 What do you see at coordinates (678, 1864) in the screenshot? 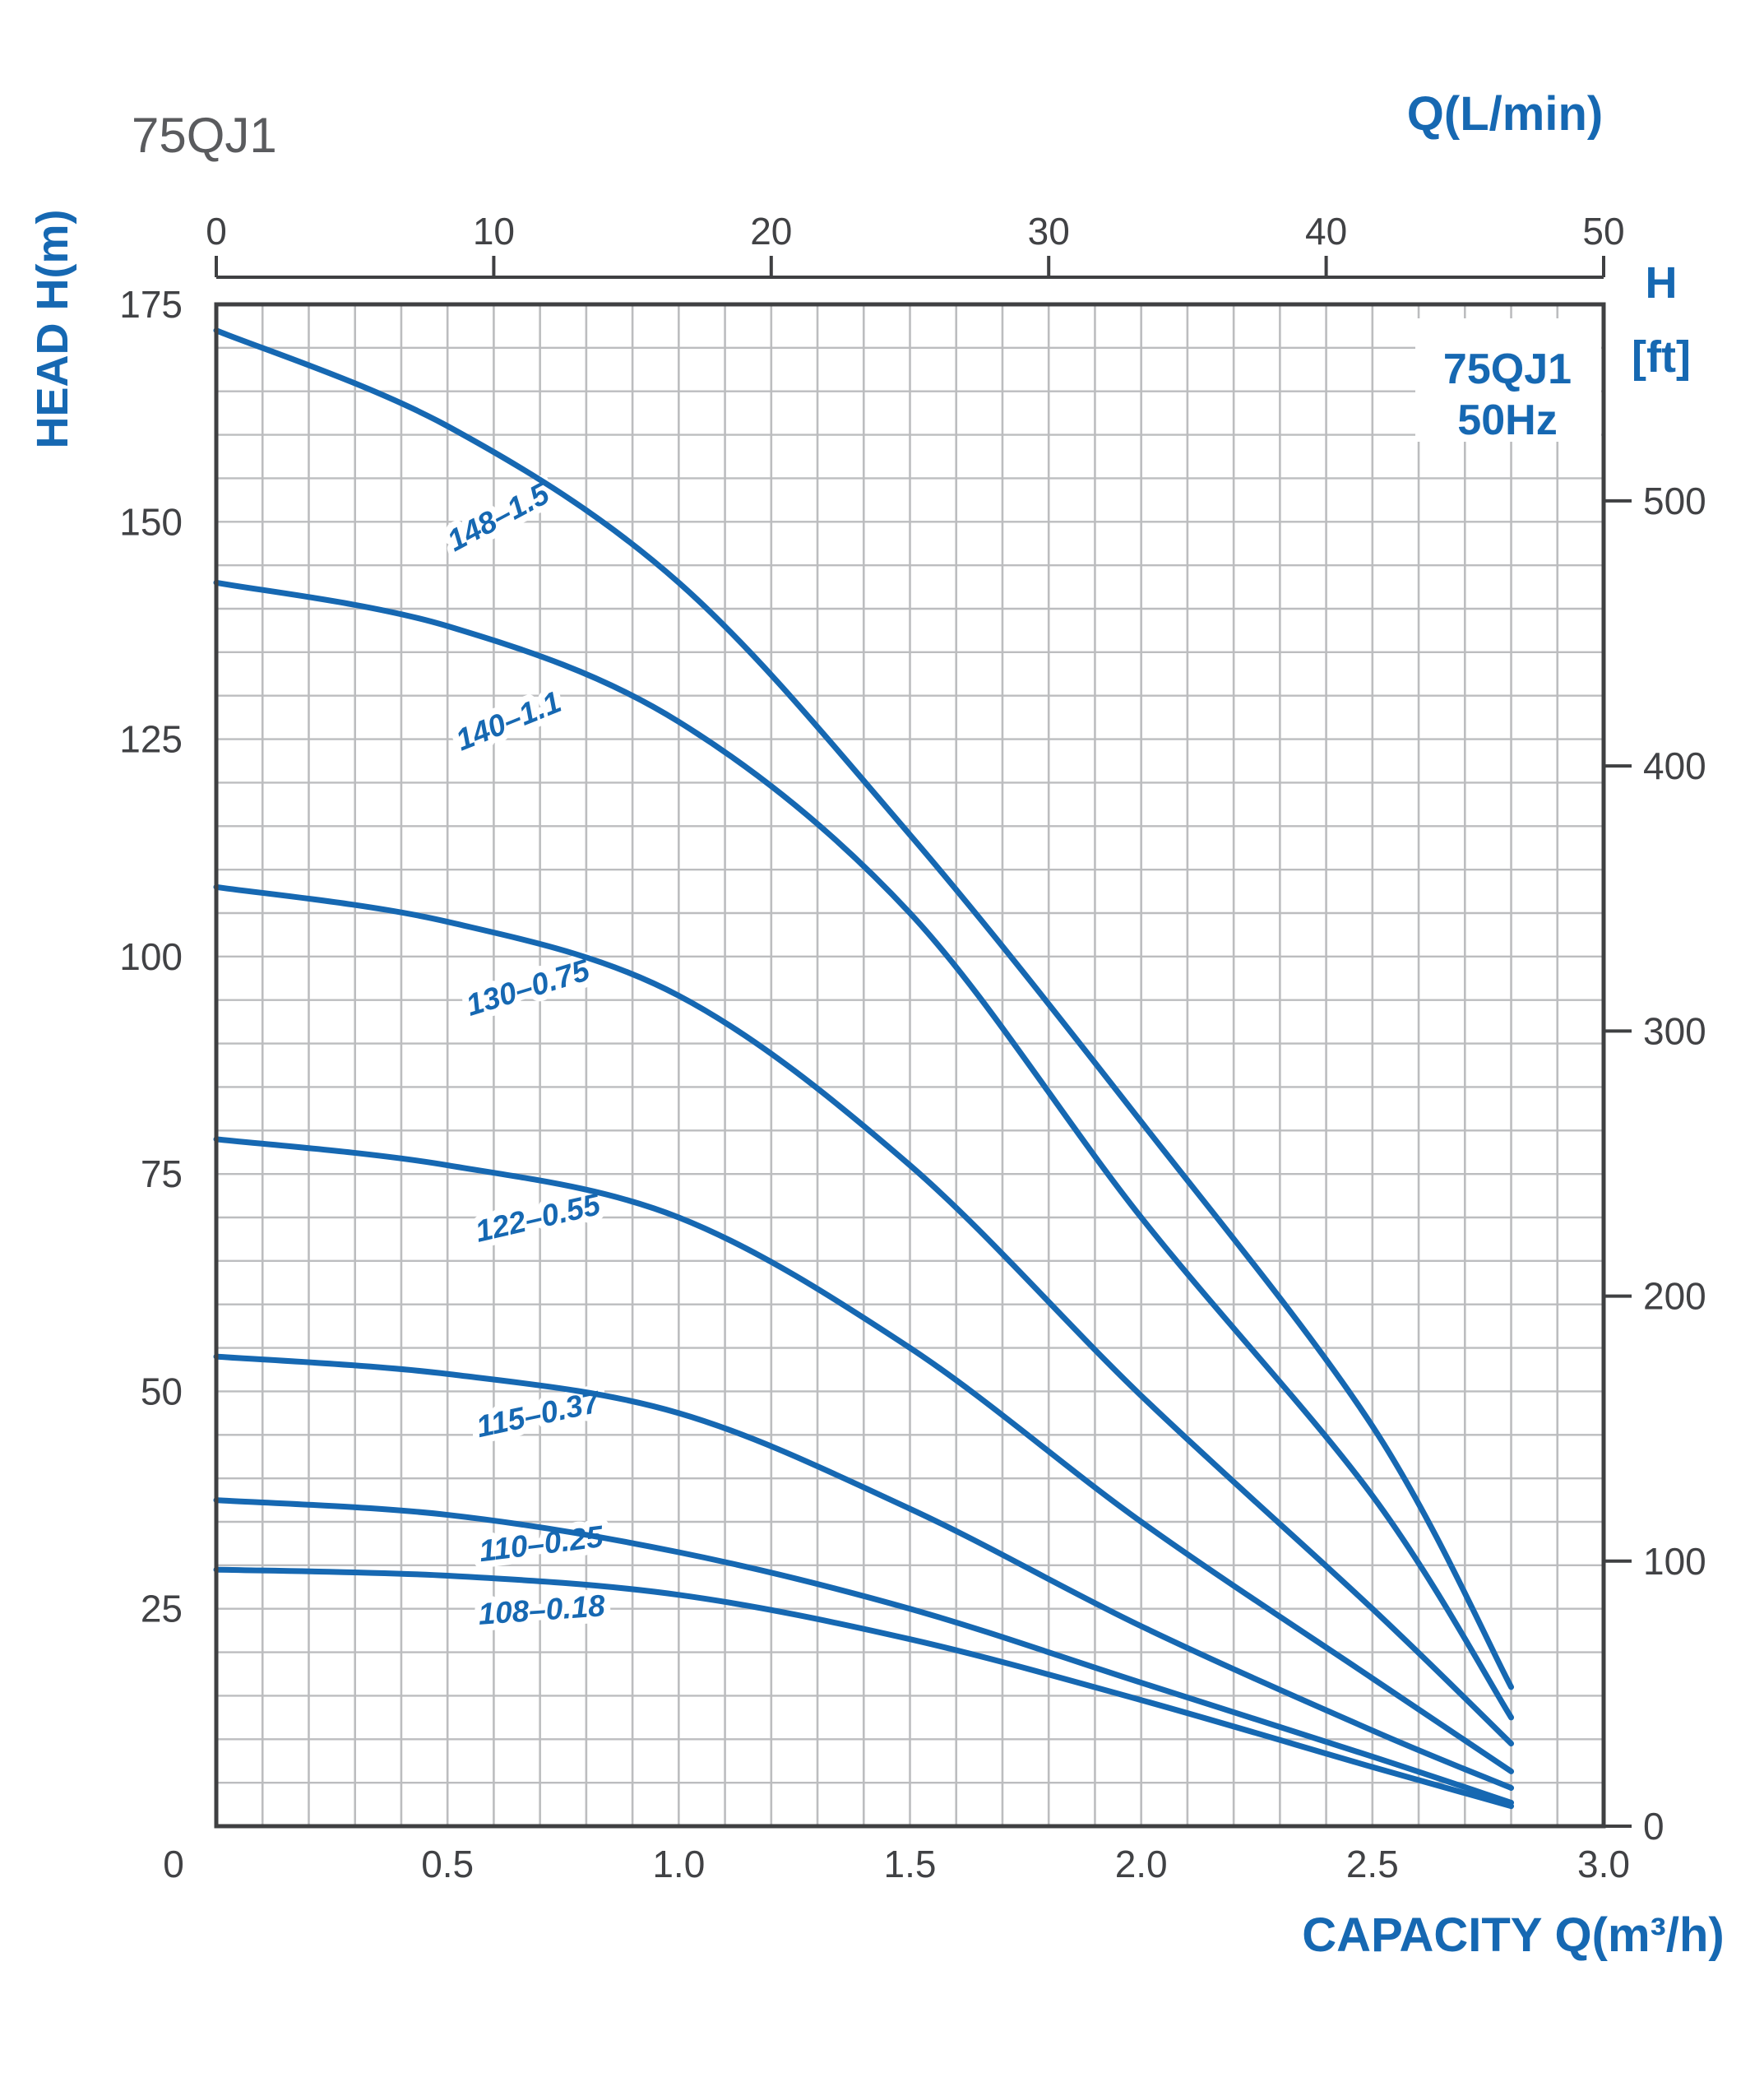
I see `bottom-tick-label: 1.0` at bounding box center [678, 1864].